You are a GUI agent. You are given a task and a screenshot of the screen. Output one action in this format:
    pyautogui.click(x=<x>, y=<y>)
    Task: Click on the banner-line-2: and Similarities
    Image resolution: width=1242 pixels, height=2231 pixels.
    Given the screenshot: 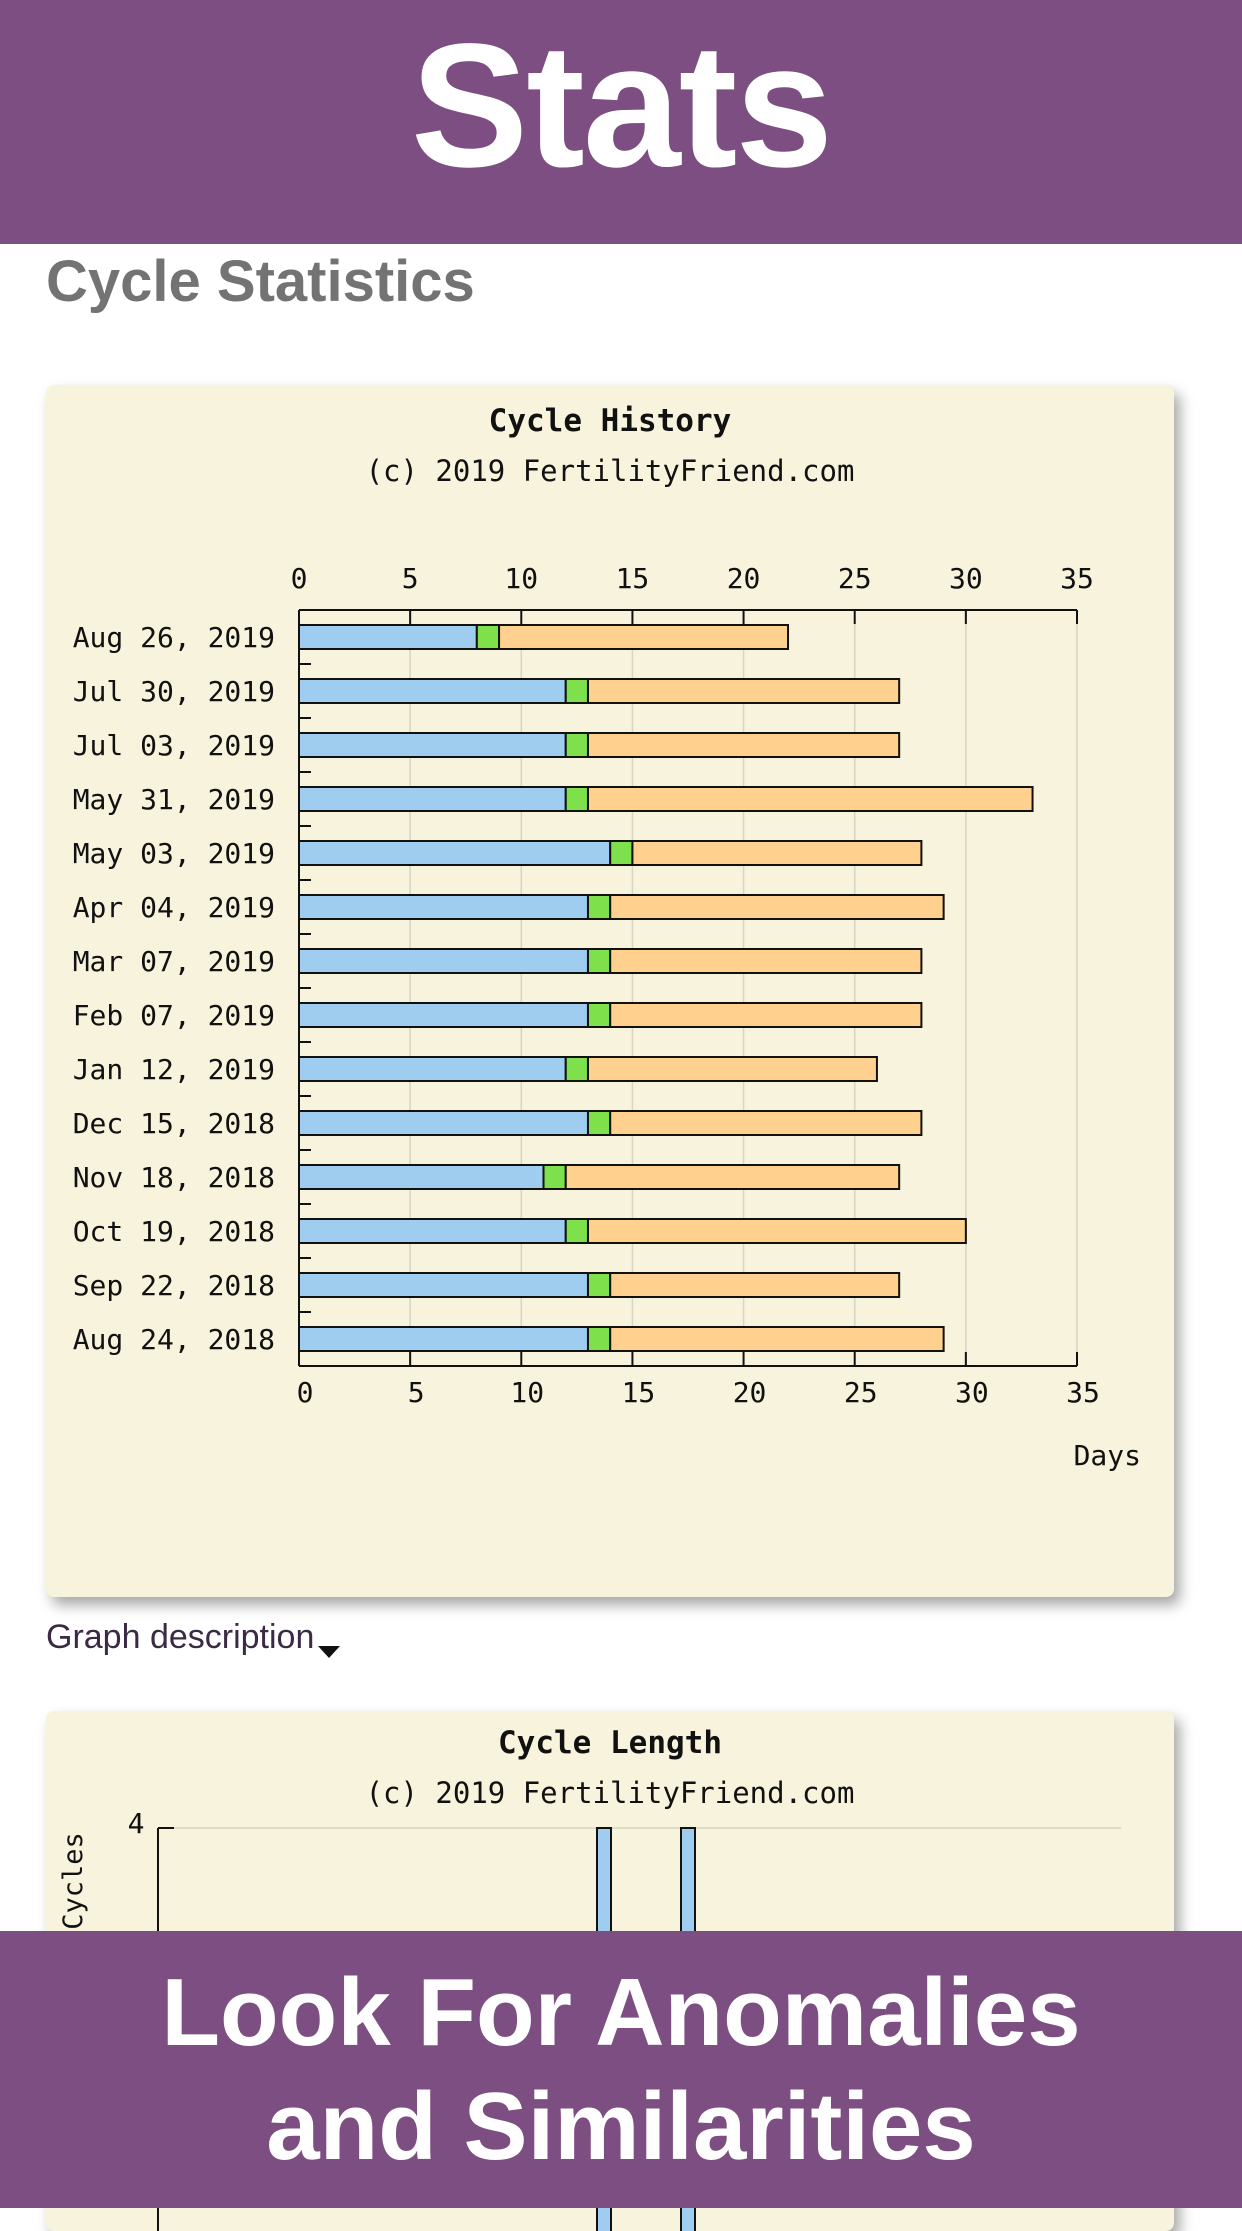 What is the action you would take?
    pyautogui.click(x=621, y=2126)
    